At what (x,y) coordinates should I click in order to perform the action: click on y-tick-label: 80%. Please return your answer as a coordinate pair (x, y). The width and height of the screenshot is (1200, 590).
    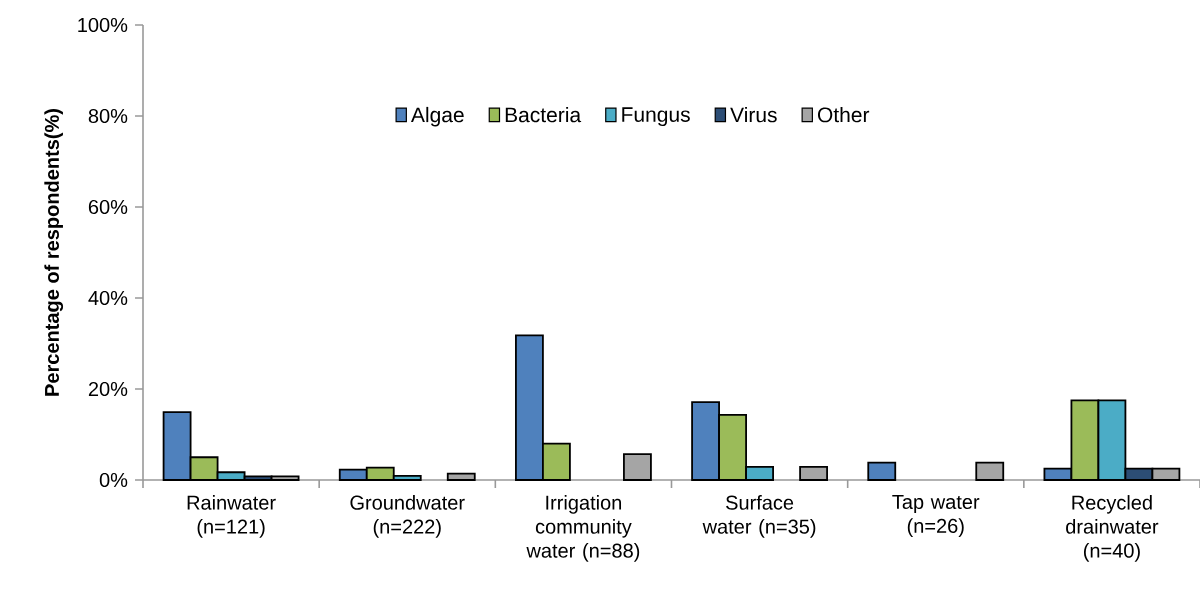
    Looking at the image, I should click on (108, 116).